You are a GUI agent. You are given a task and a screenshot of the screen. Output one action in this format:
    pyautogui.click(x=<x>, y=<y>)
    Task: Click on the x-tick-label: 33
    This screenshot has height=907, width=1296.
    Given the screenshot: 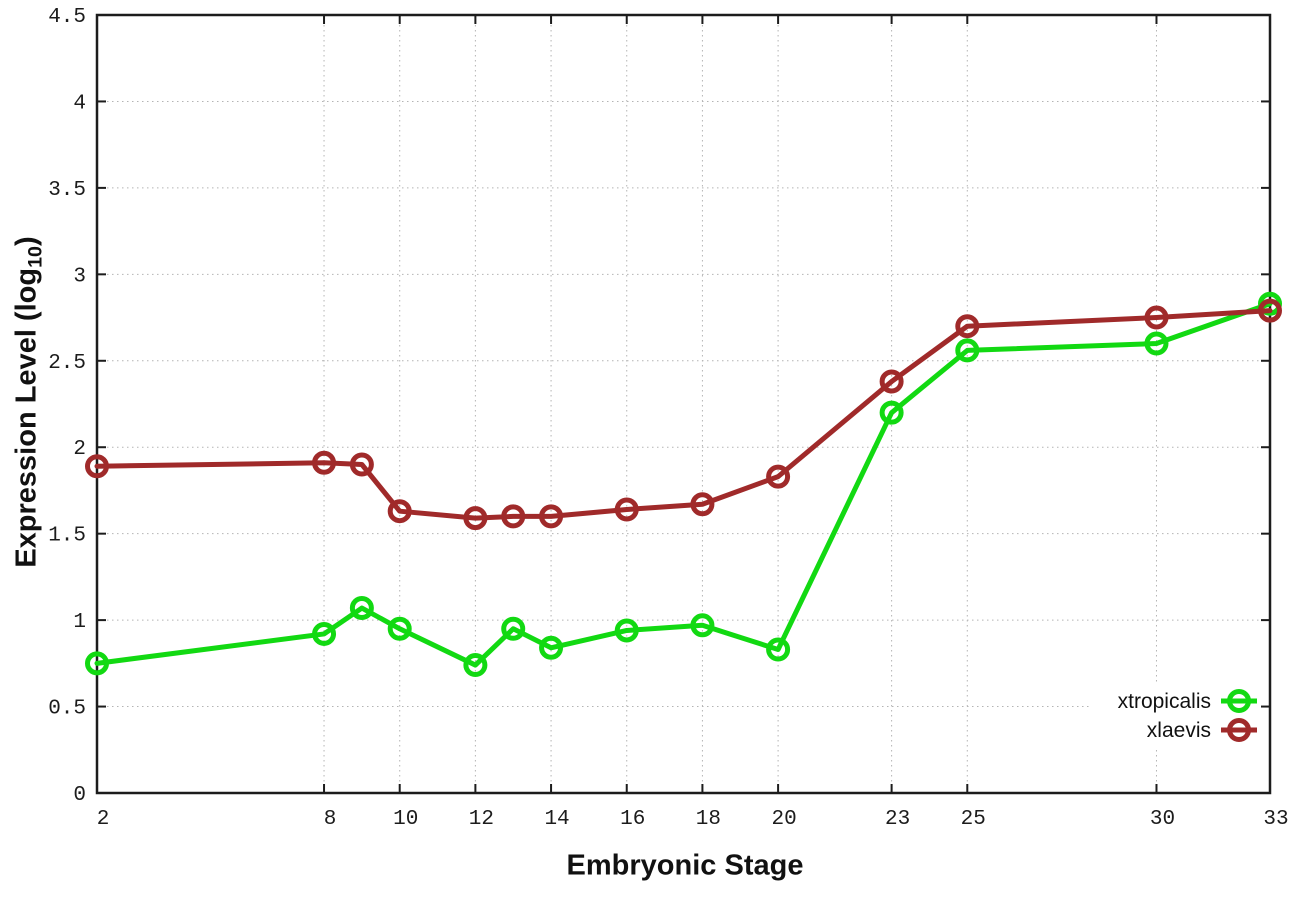 What is the action you would take?
    pyautogui.click(x=1275, y=819)
    